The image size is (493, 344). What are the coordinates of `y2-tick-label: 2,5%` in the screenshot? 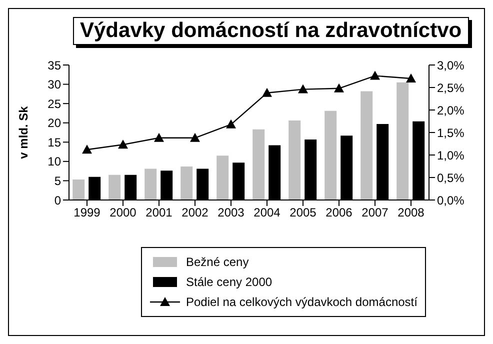 It's located at (451, 87).